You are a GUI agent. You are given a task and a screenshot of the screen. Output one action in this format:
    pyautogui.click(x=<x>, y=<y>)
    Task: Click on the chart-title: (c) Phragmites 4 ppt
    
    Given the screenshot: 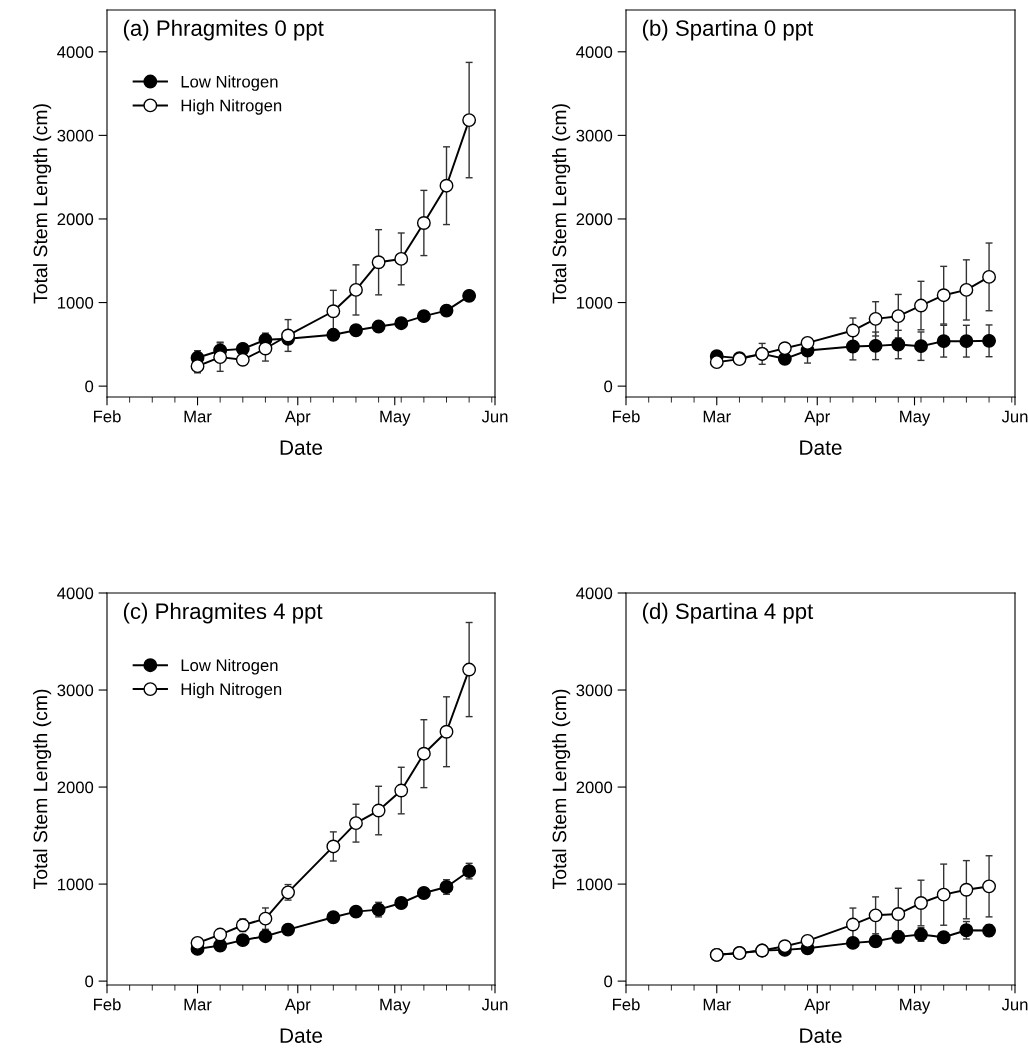 What is the action you would take?
    pyautogui.click(x=223, y=613)
    